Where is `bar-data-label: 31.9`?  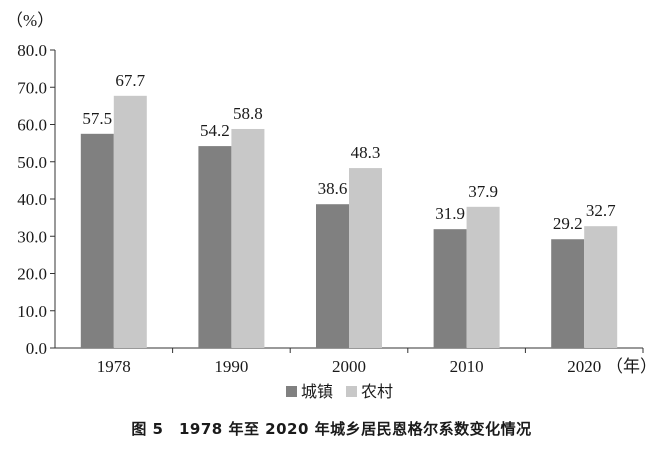
bar-data-label: 31.9 is located at coordinates (450, 213).